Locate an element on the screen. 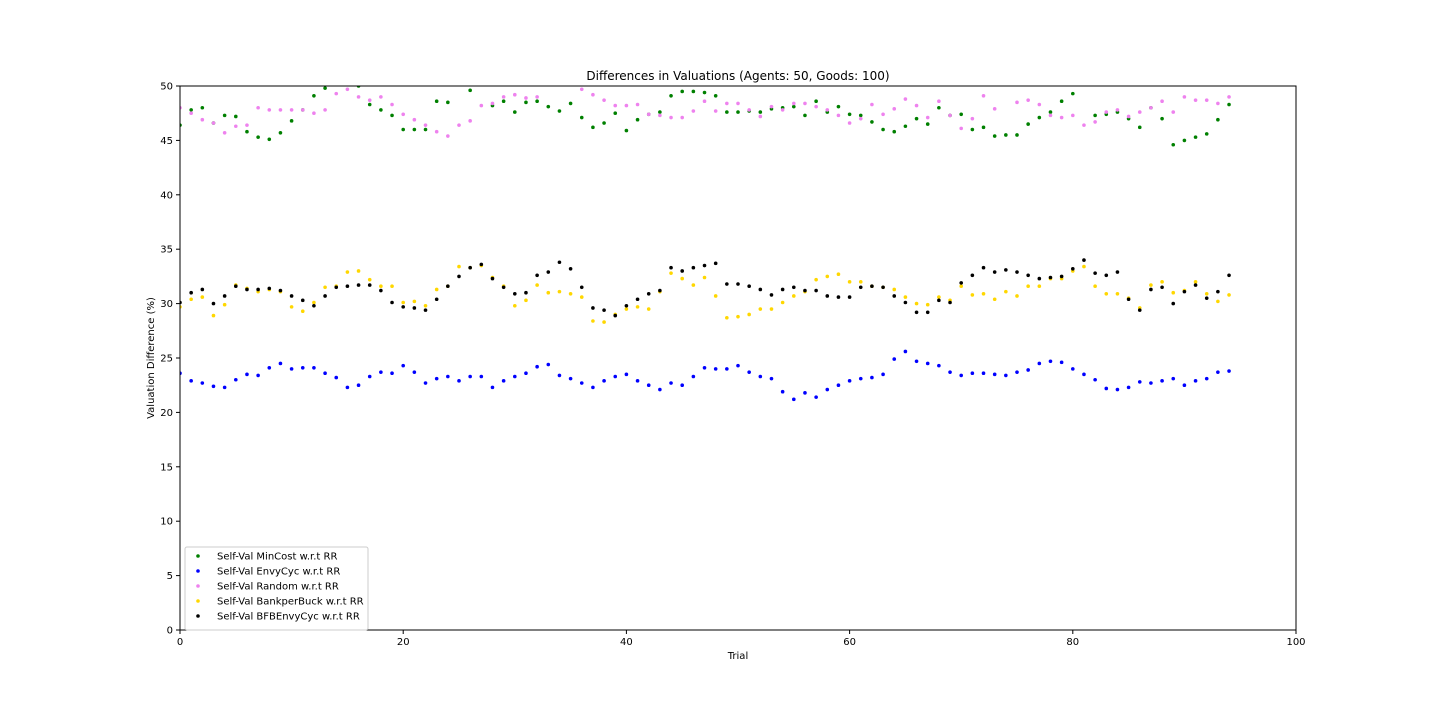 This screenshot has width=1440, height=720. y-tick-label: 5 is located at coordinates (170, 576).